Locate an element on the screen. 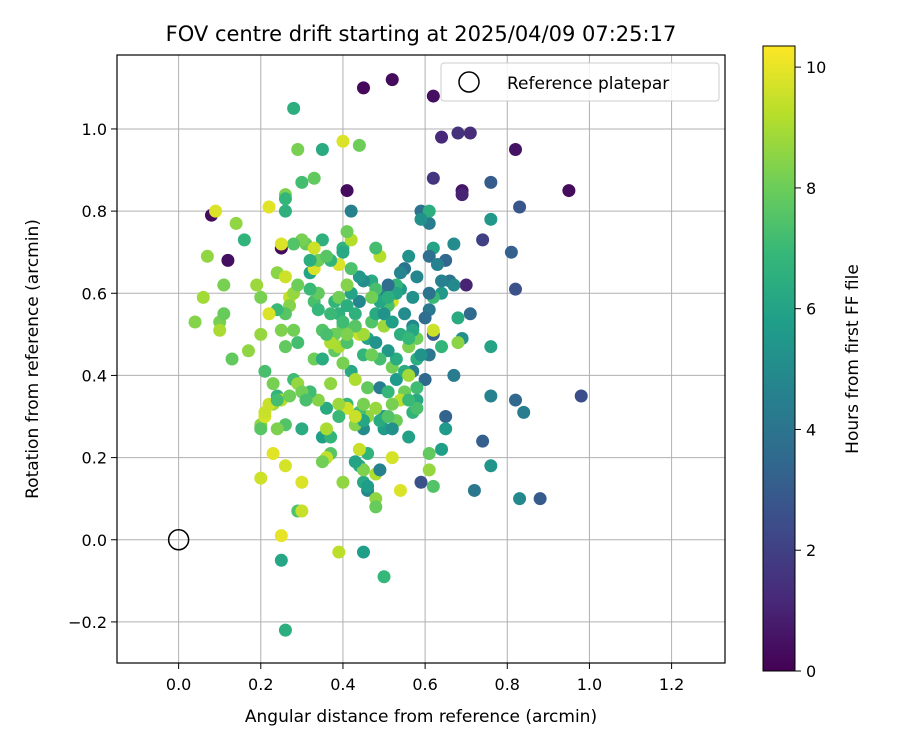 This screenshot has width=900, height=754. colorbar-label: Hours from first FF file is located at coordinates (853, 359).